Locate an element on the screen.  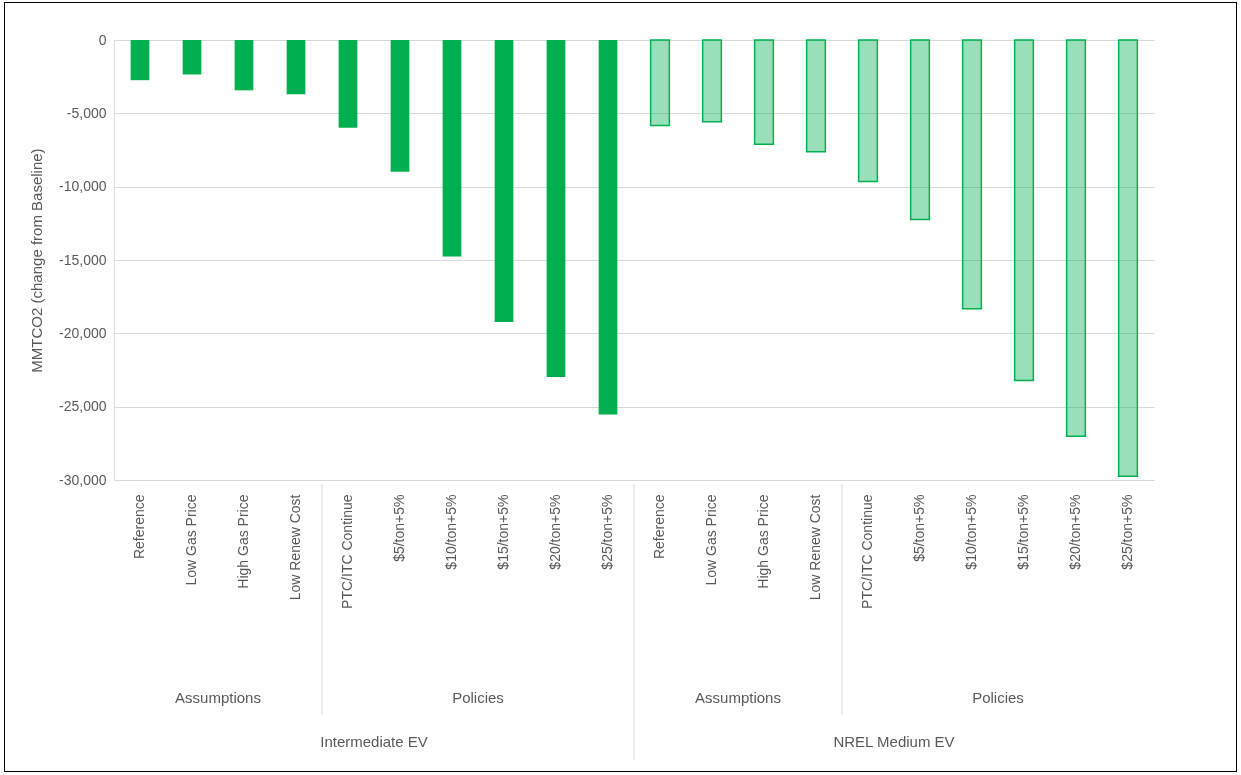
text: NREL Medium EV is located at coordinates (894, 741).